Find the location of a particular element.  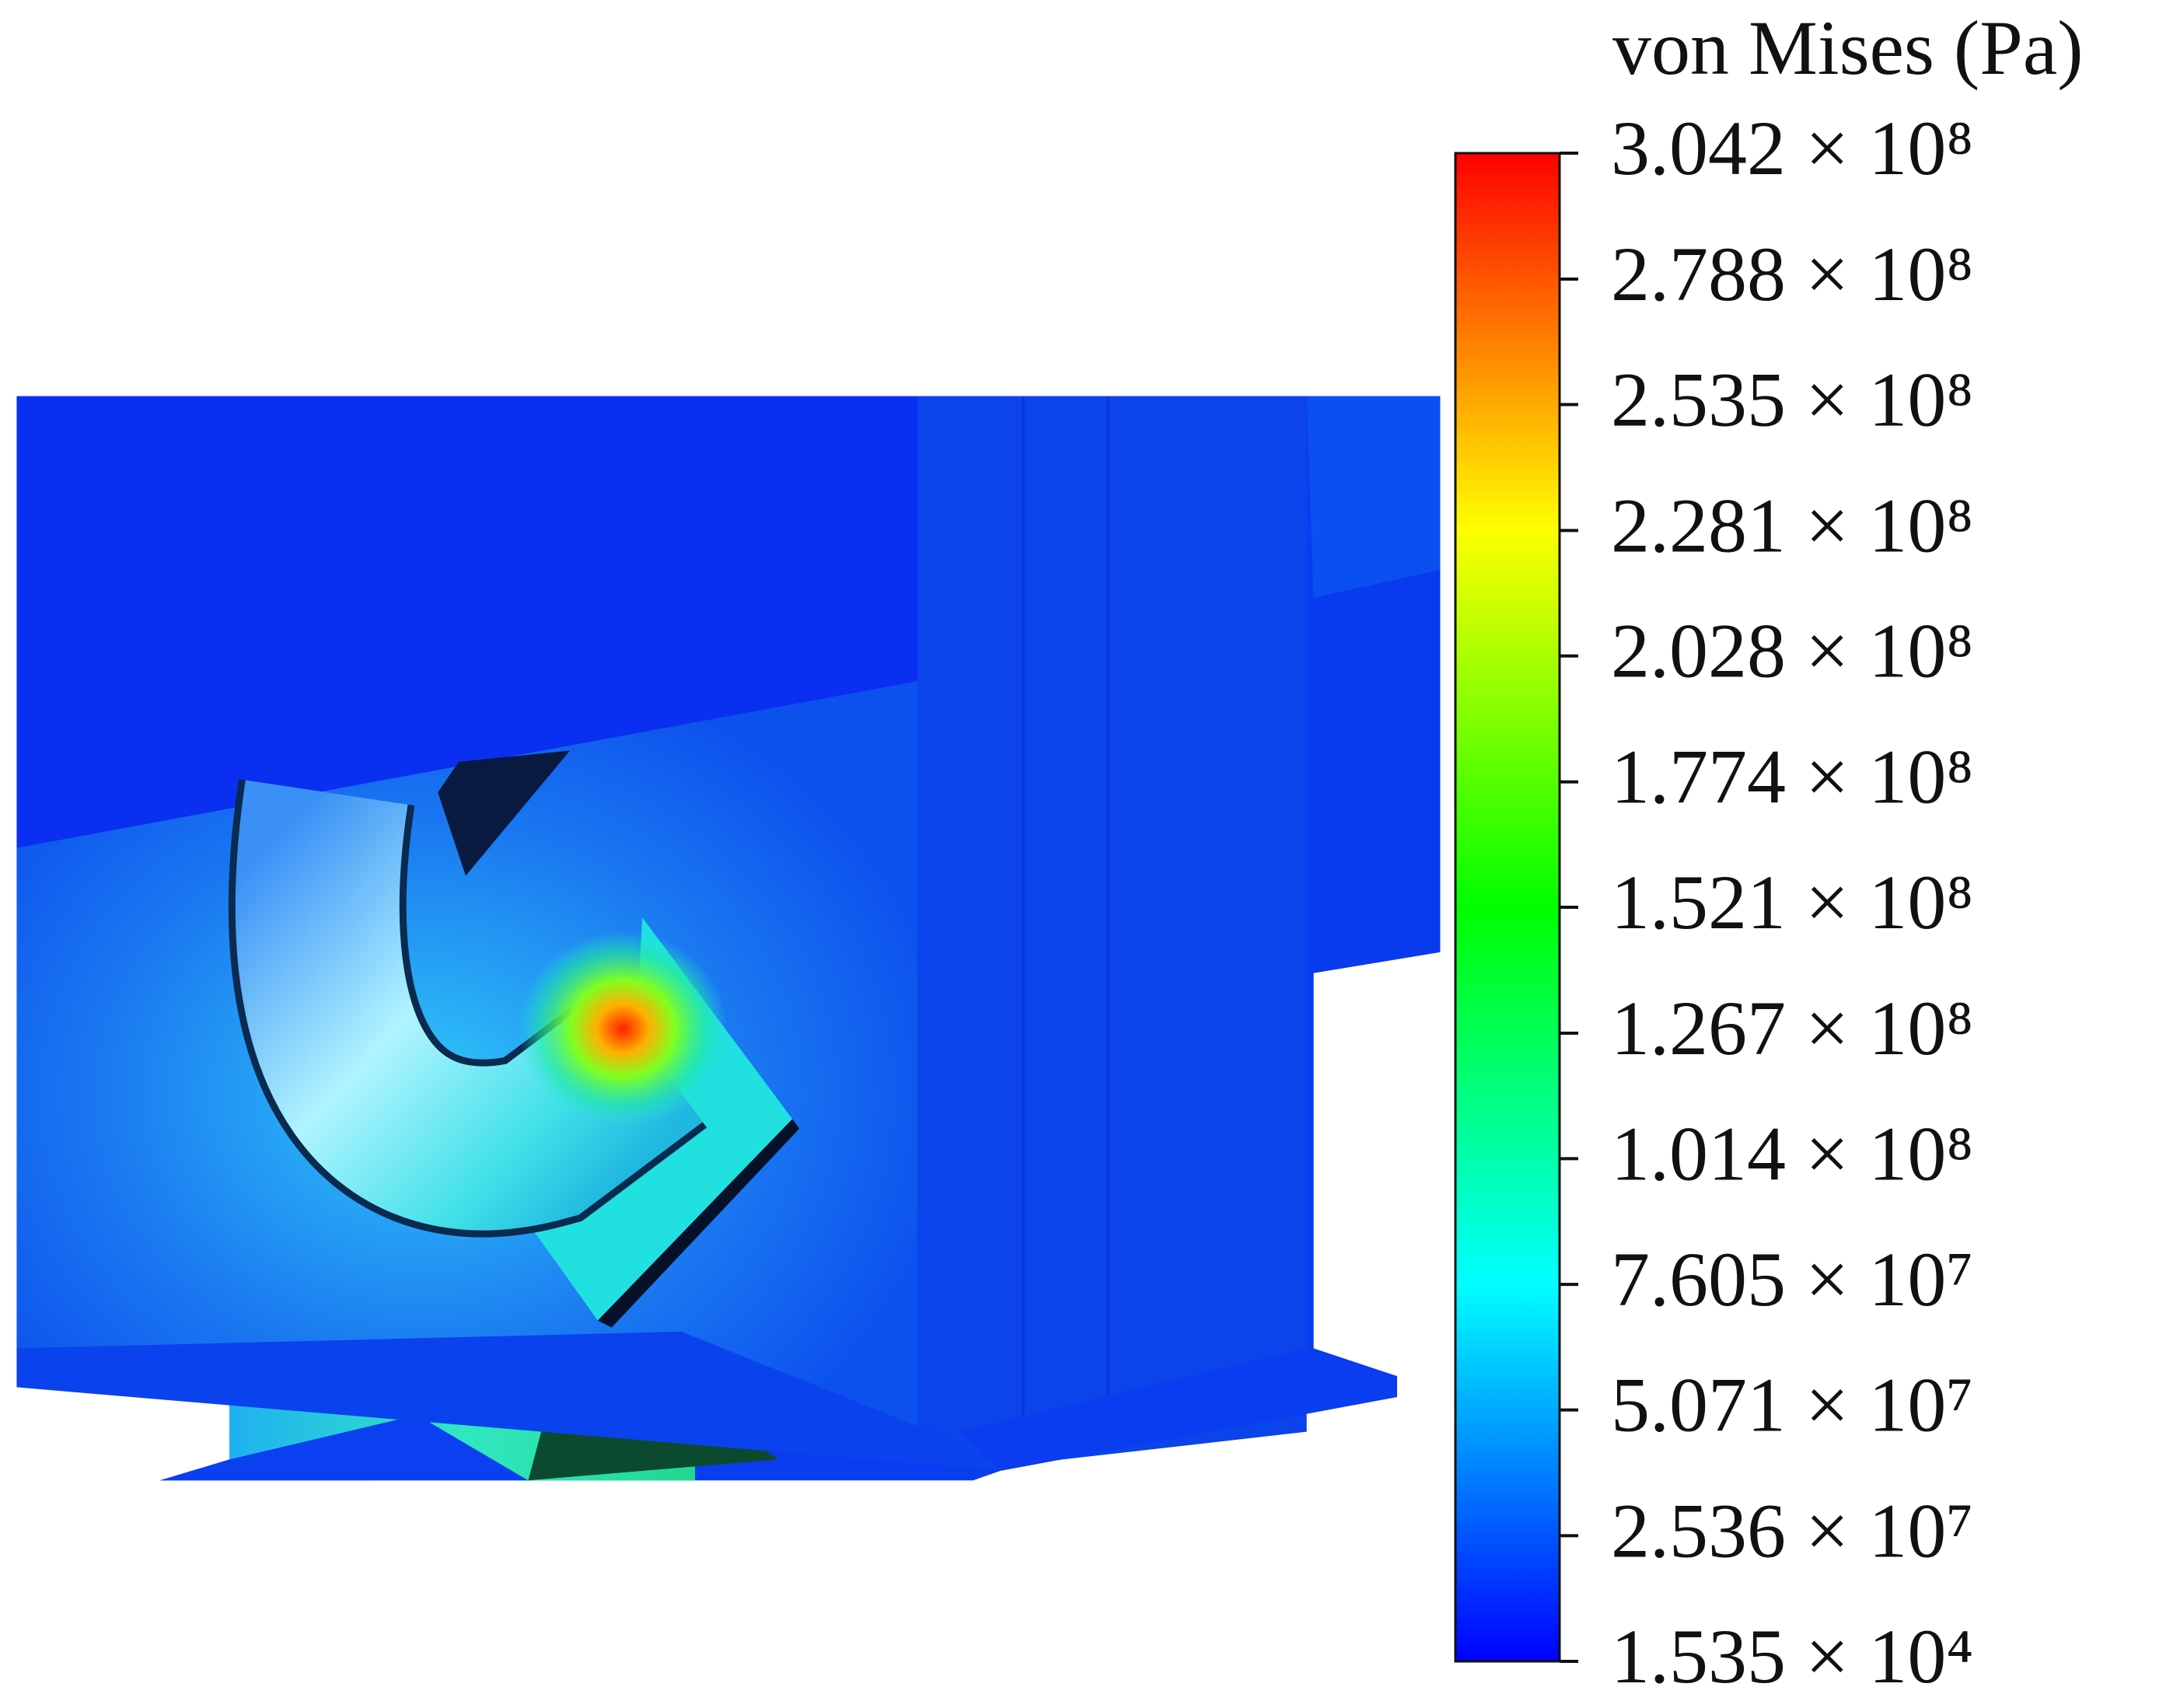

tick-label: 2.535 × 10⁸ is located at coordinates (1792, 399).